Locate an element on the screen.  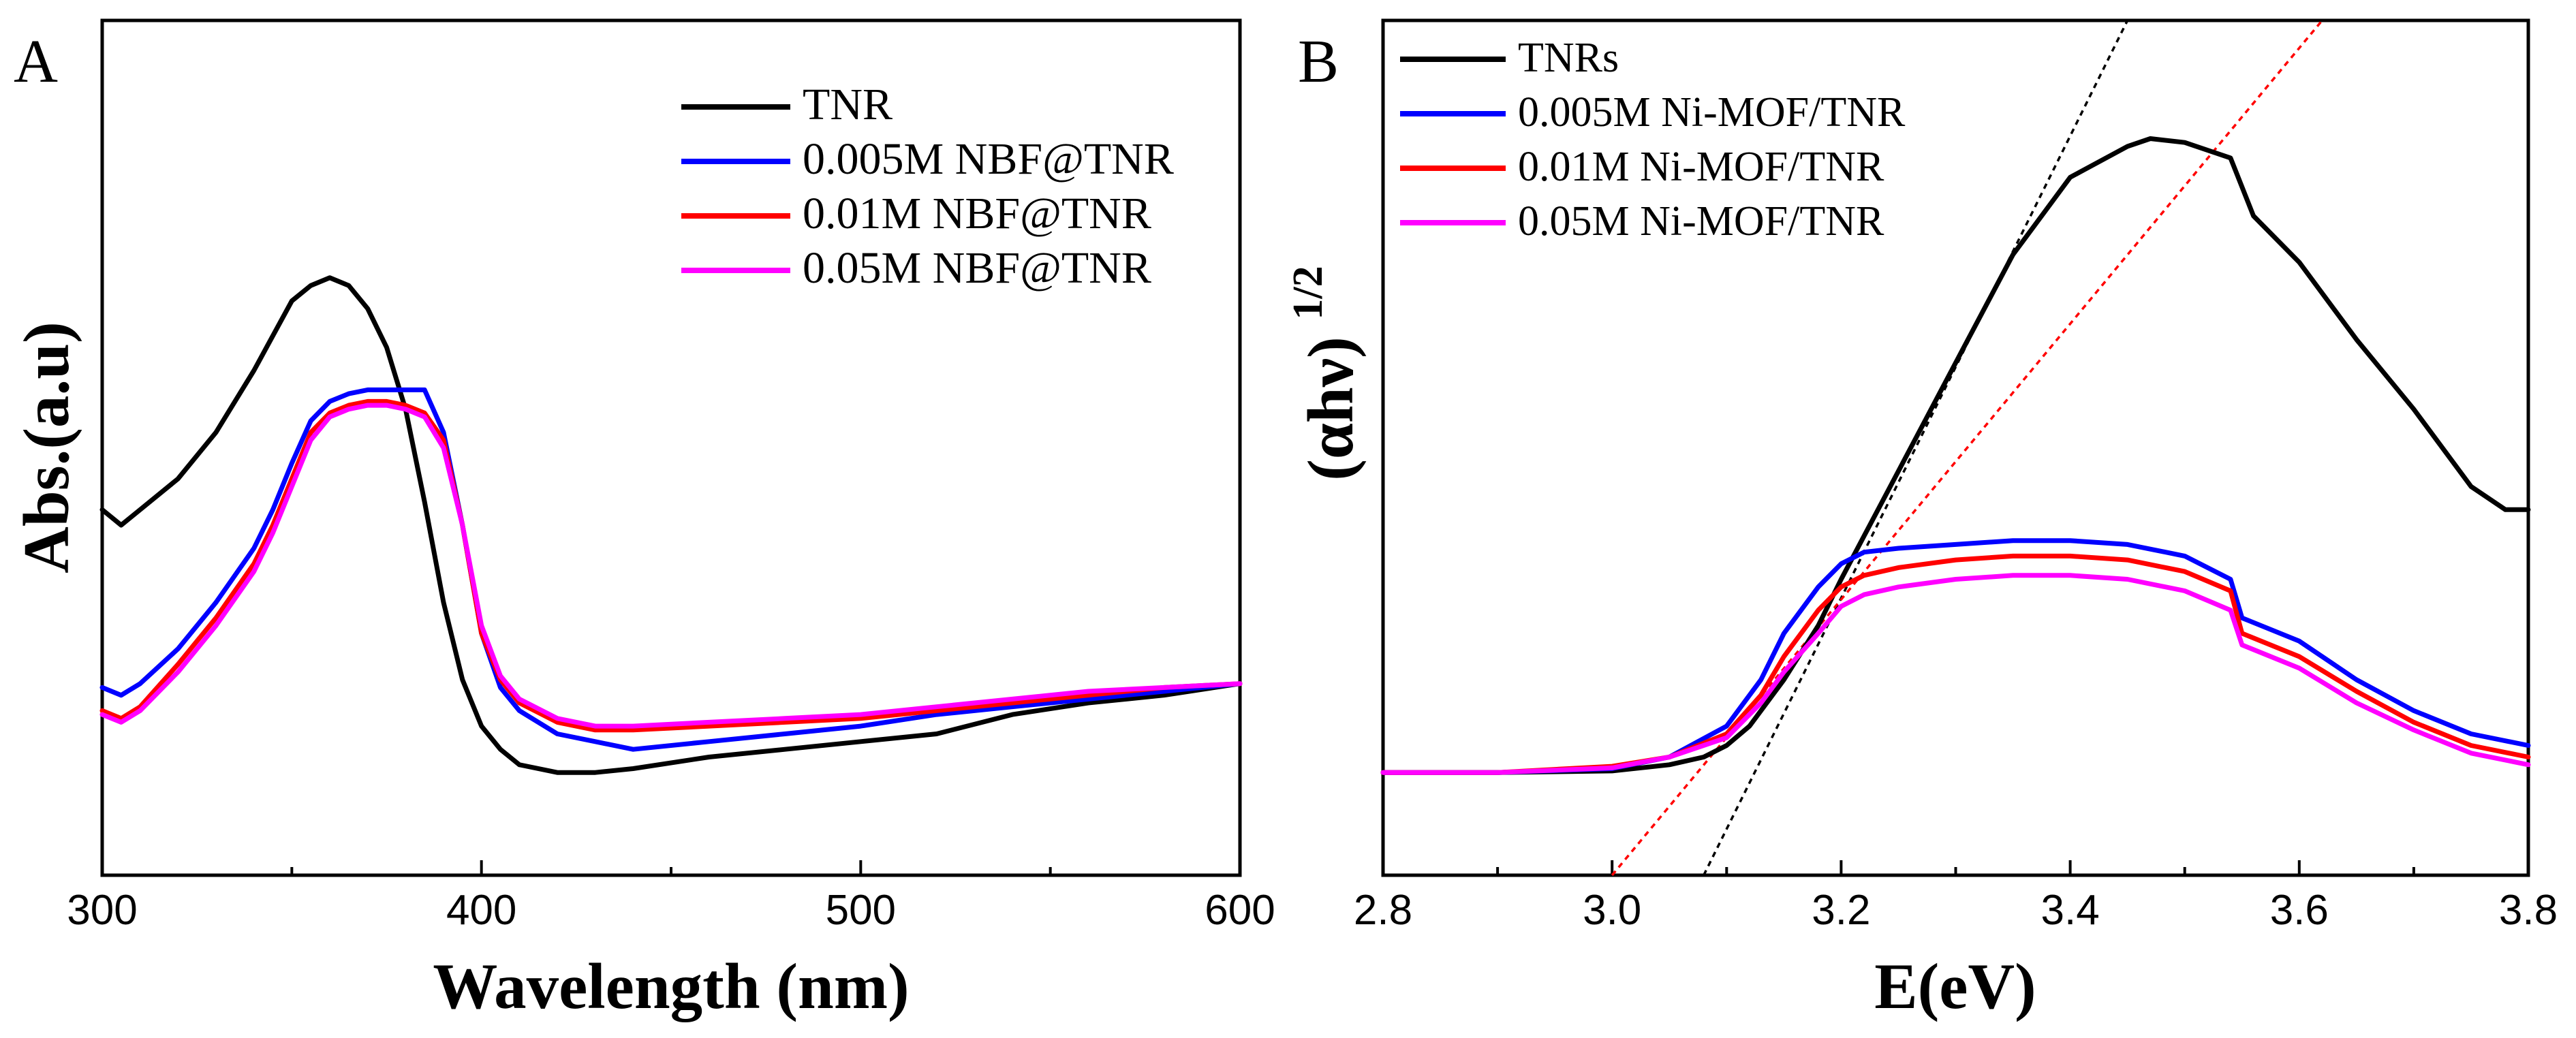
x-tick-label: 2.8 is located at coordinates (1383, 910).